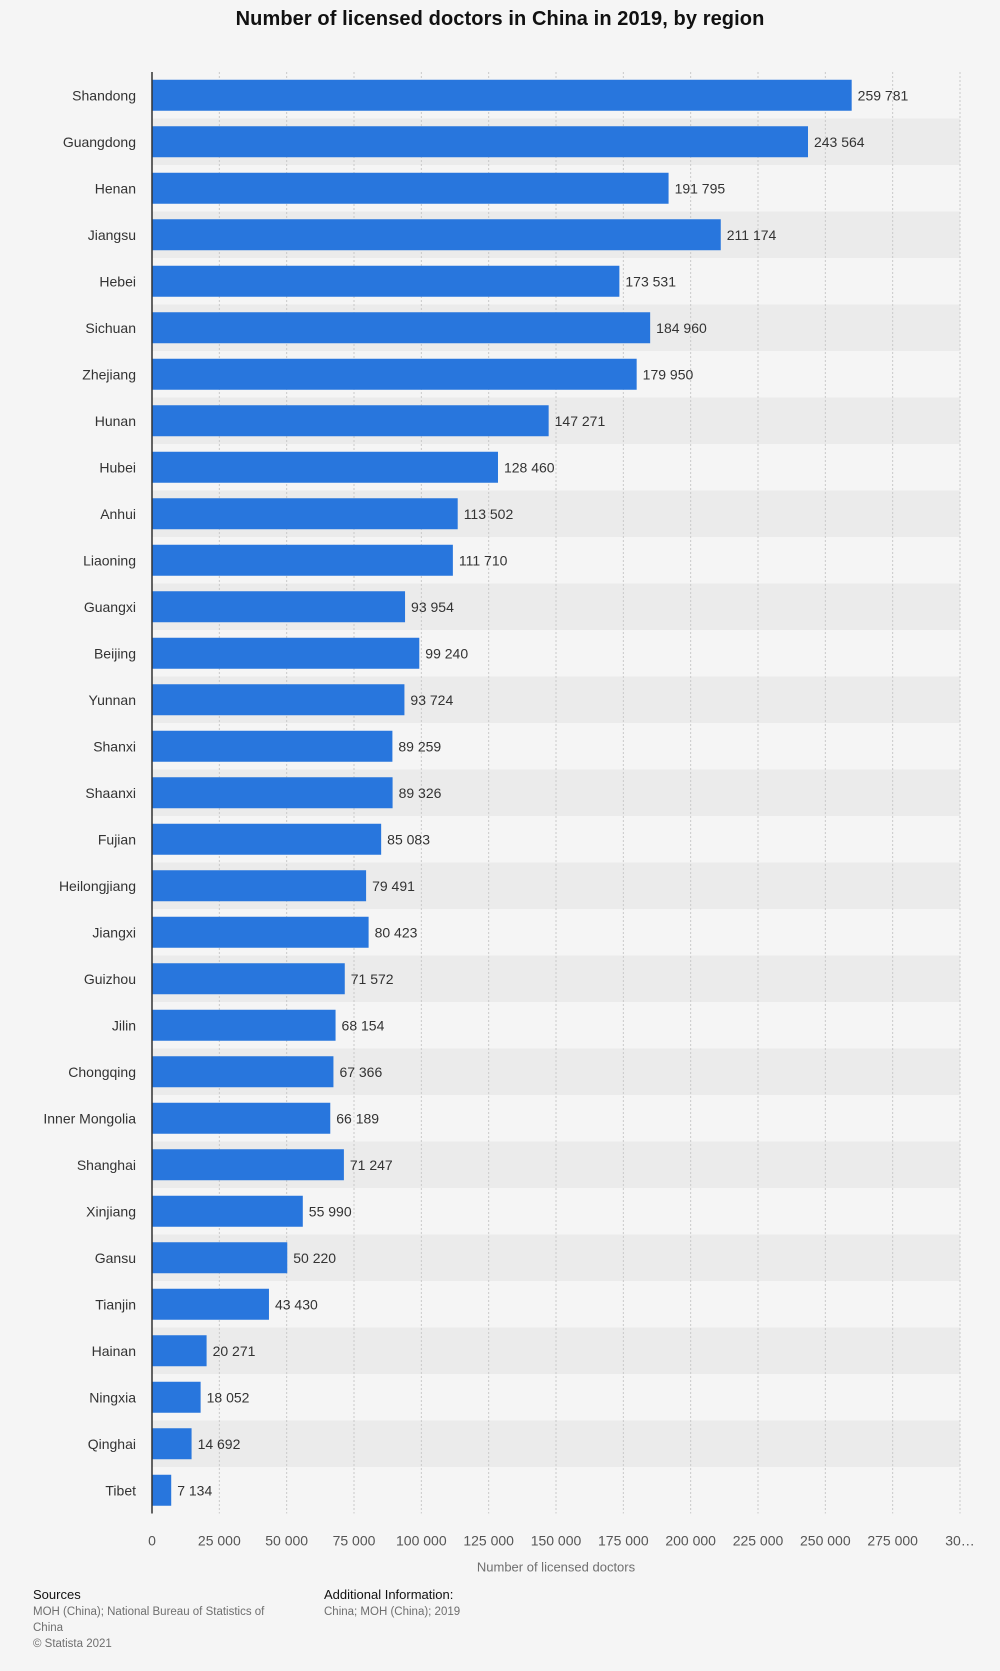 Image resolution: width=1000 pixels, height=1671 pixels. I want to click on value-label: 18 052, so click(228, 1397).